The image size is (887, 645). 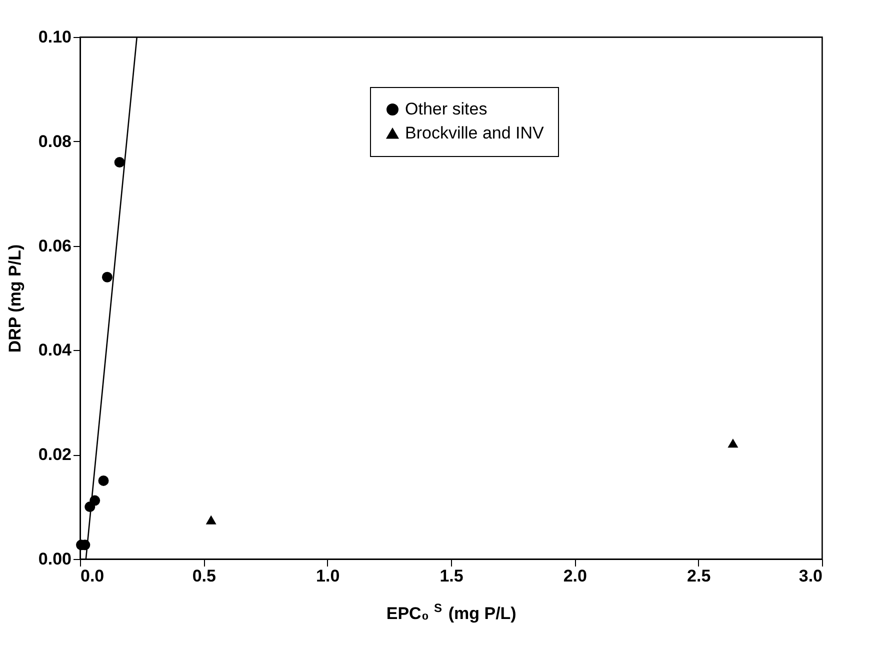 What do you see at coordinates (55, 559) in the screenshot?
I see `y-tick-label: 0.00` at bounding box center [55, 559].